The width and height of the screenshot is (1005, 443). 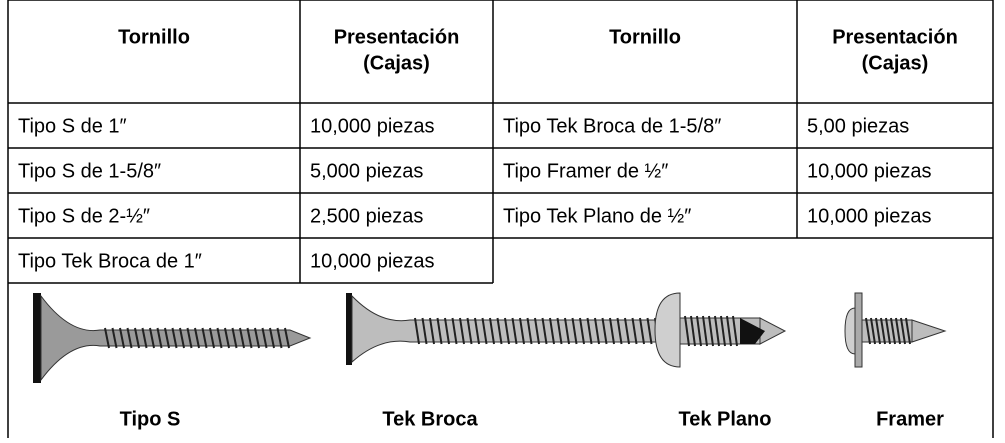 I want to click on screw-tipo-s, so click(x=172, y=338).